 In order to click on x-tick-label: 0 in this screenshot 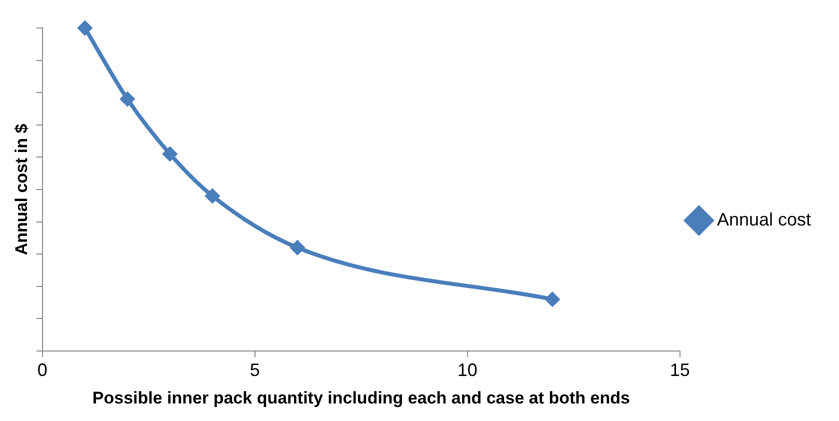, I will do `click(42, 370)`.